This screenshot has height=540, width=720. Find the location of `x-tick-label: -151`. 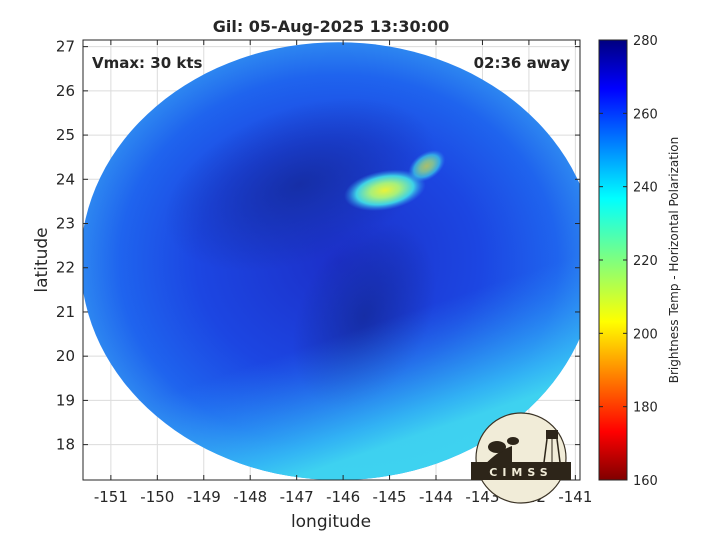

x-tick-label: -151 is located at coordinates (111, 497).